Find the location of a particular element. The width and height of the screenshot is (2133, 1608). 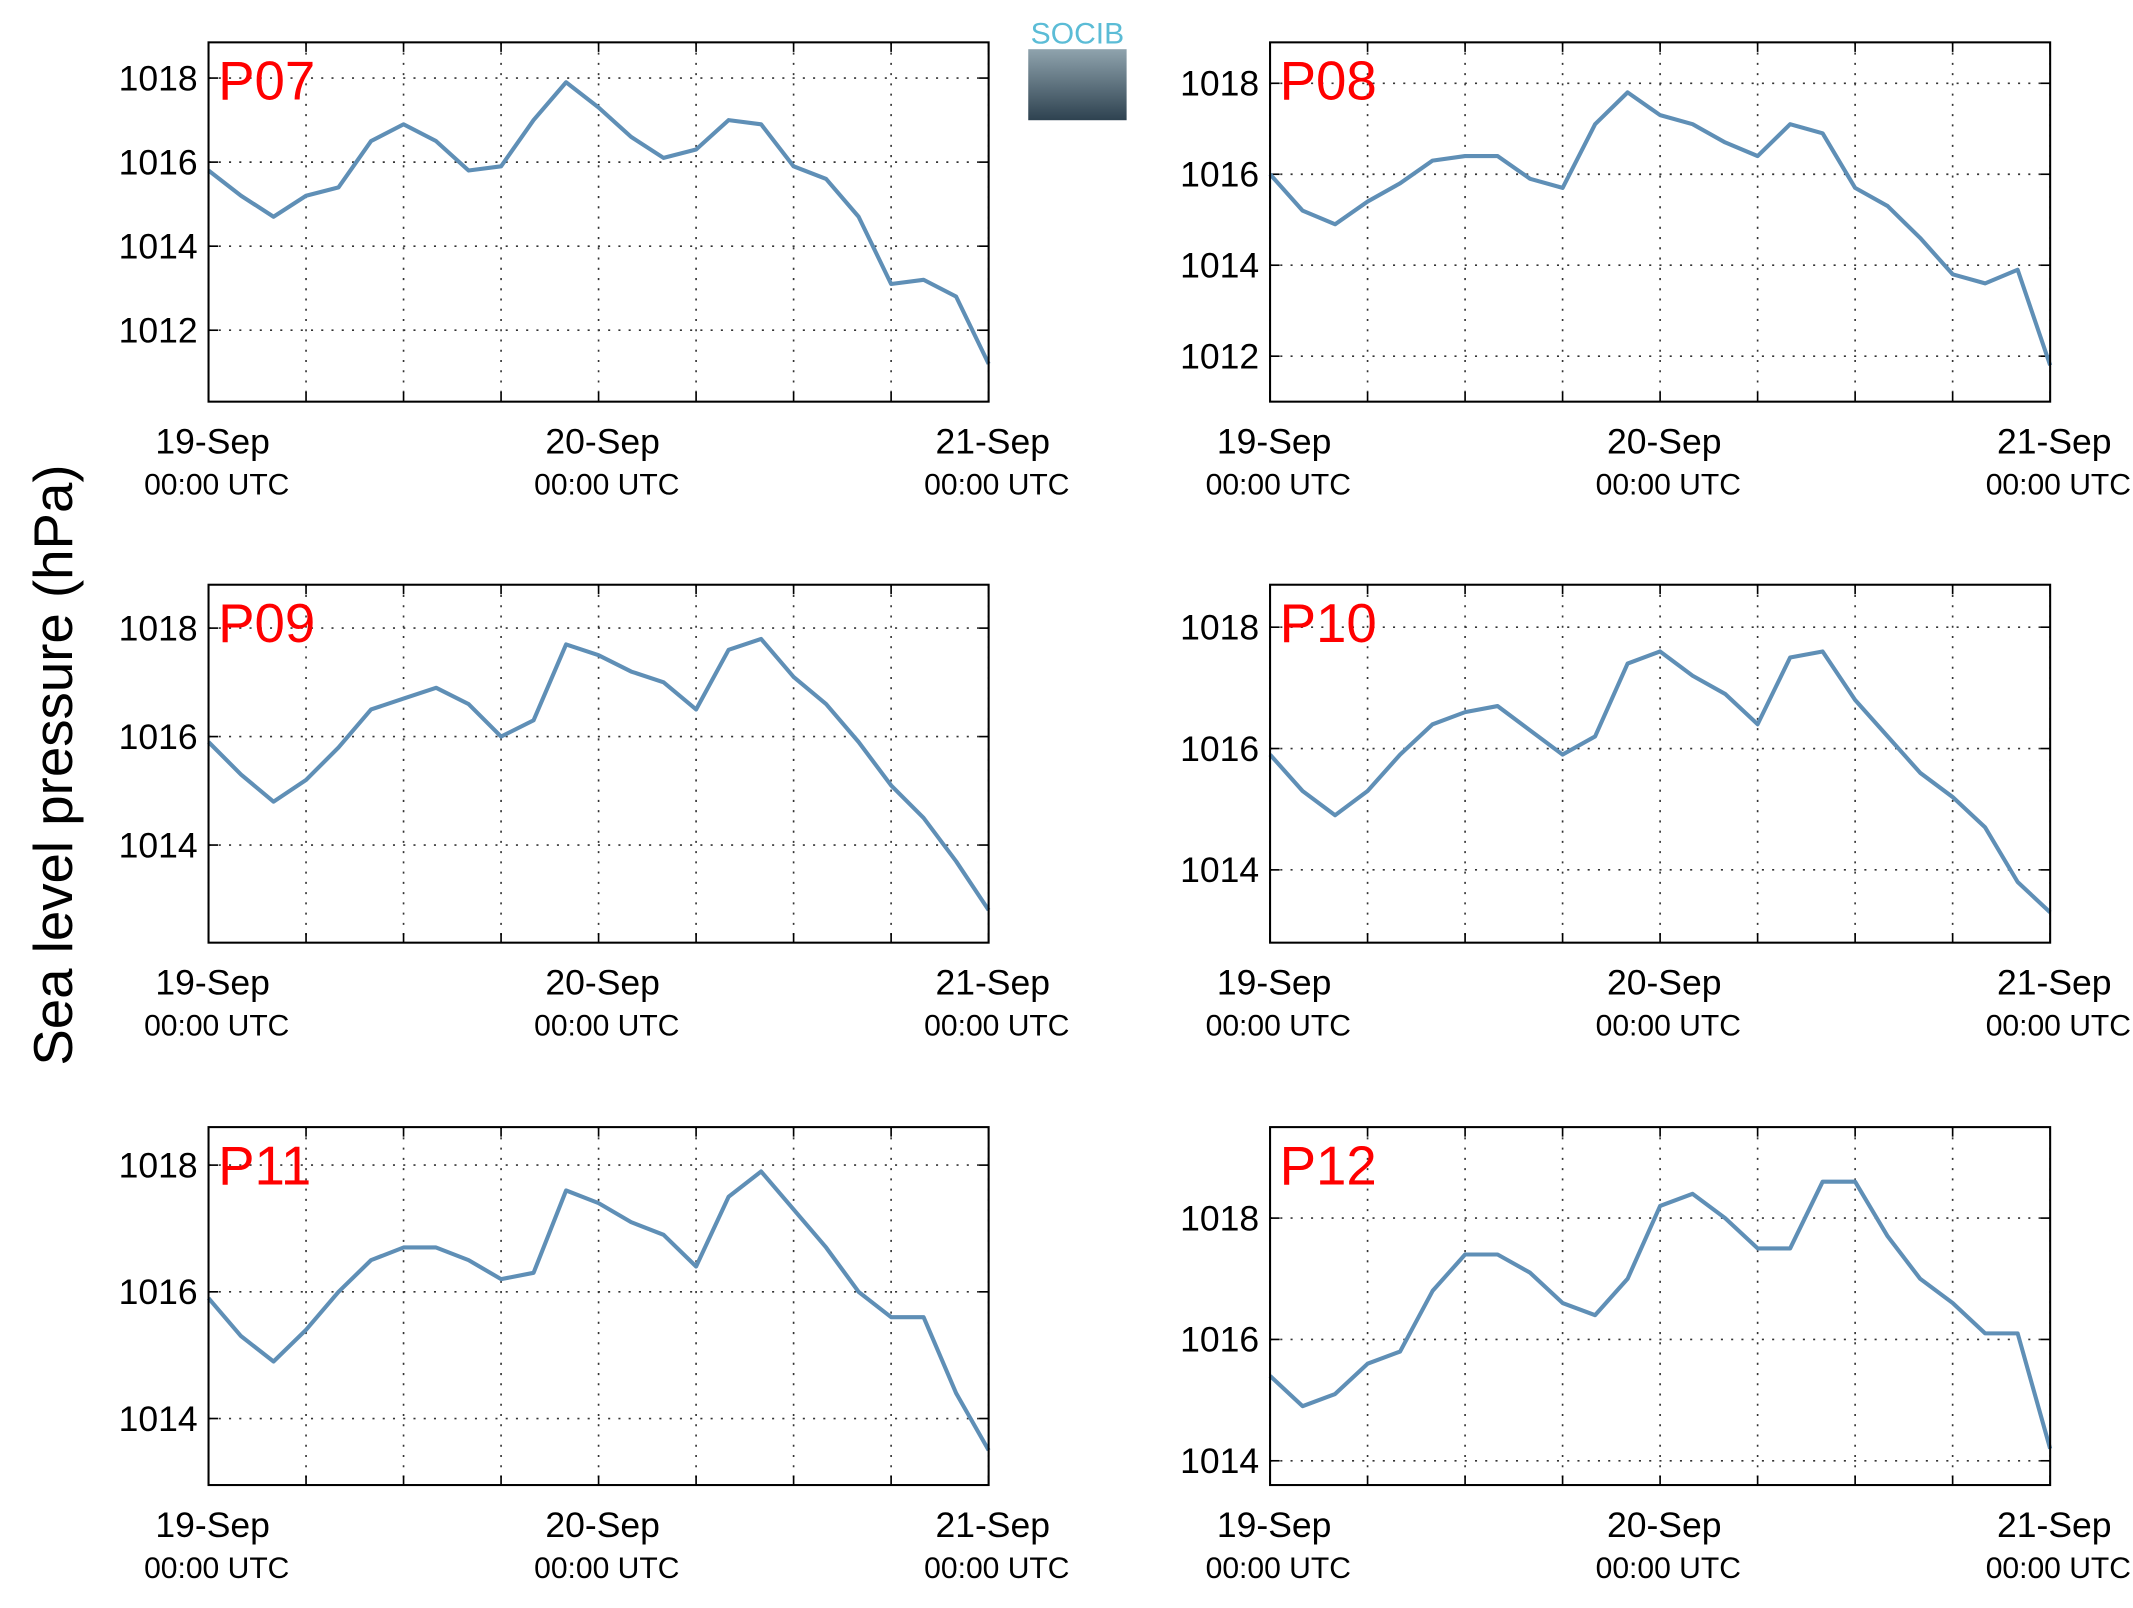

panel-title: P09 is located at coordinates (266, 623).